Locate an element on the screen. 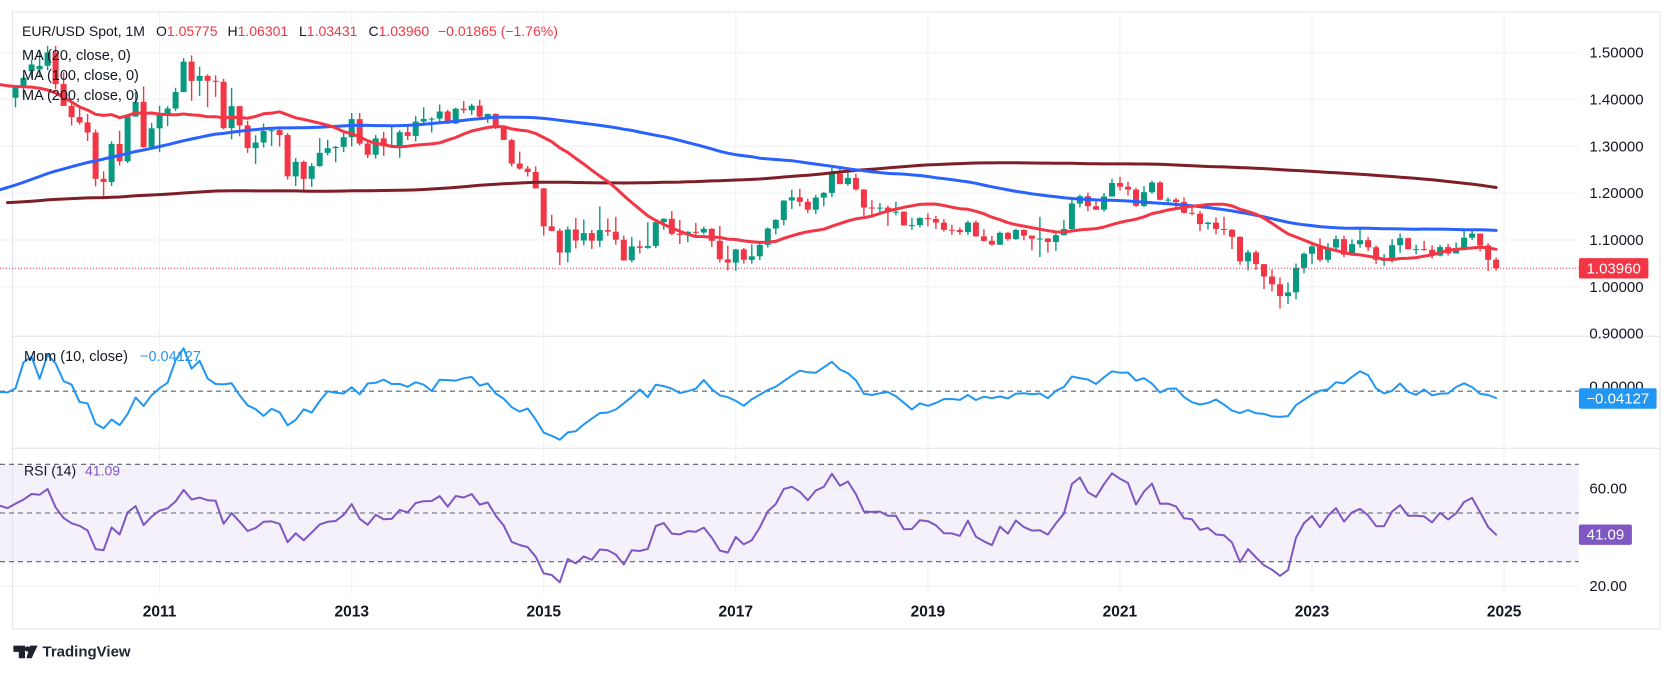 This screenshot has height=679, width=1674. svg-text: 1.06301 is located at coordinates (263, 31).